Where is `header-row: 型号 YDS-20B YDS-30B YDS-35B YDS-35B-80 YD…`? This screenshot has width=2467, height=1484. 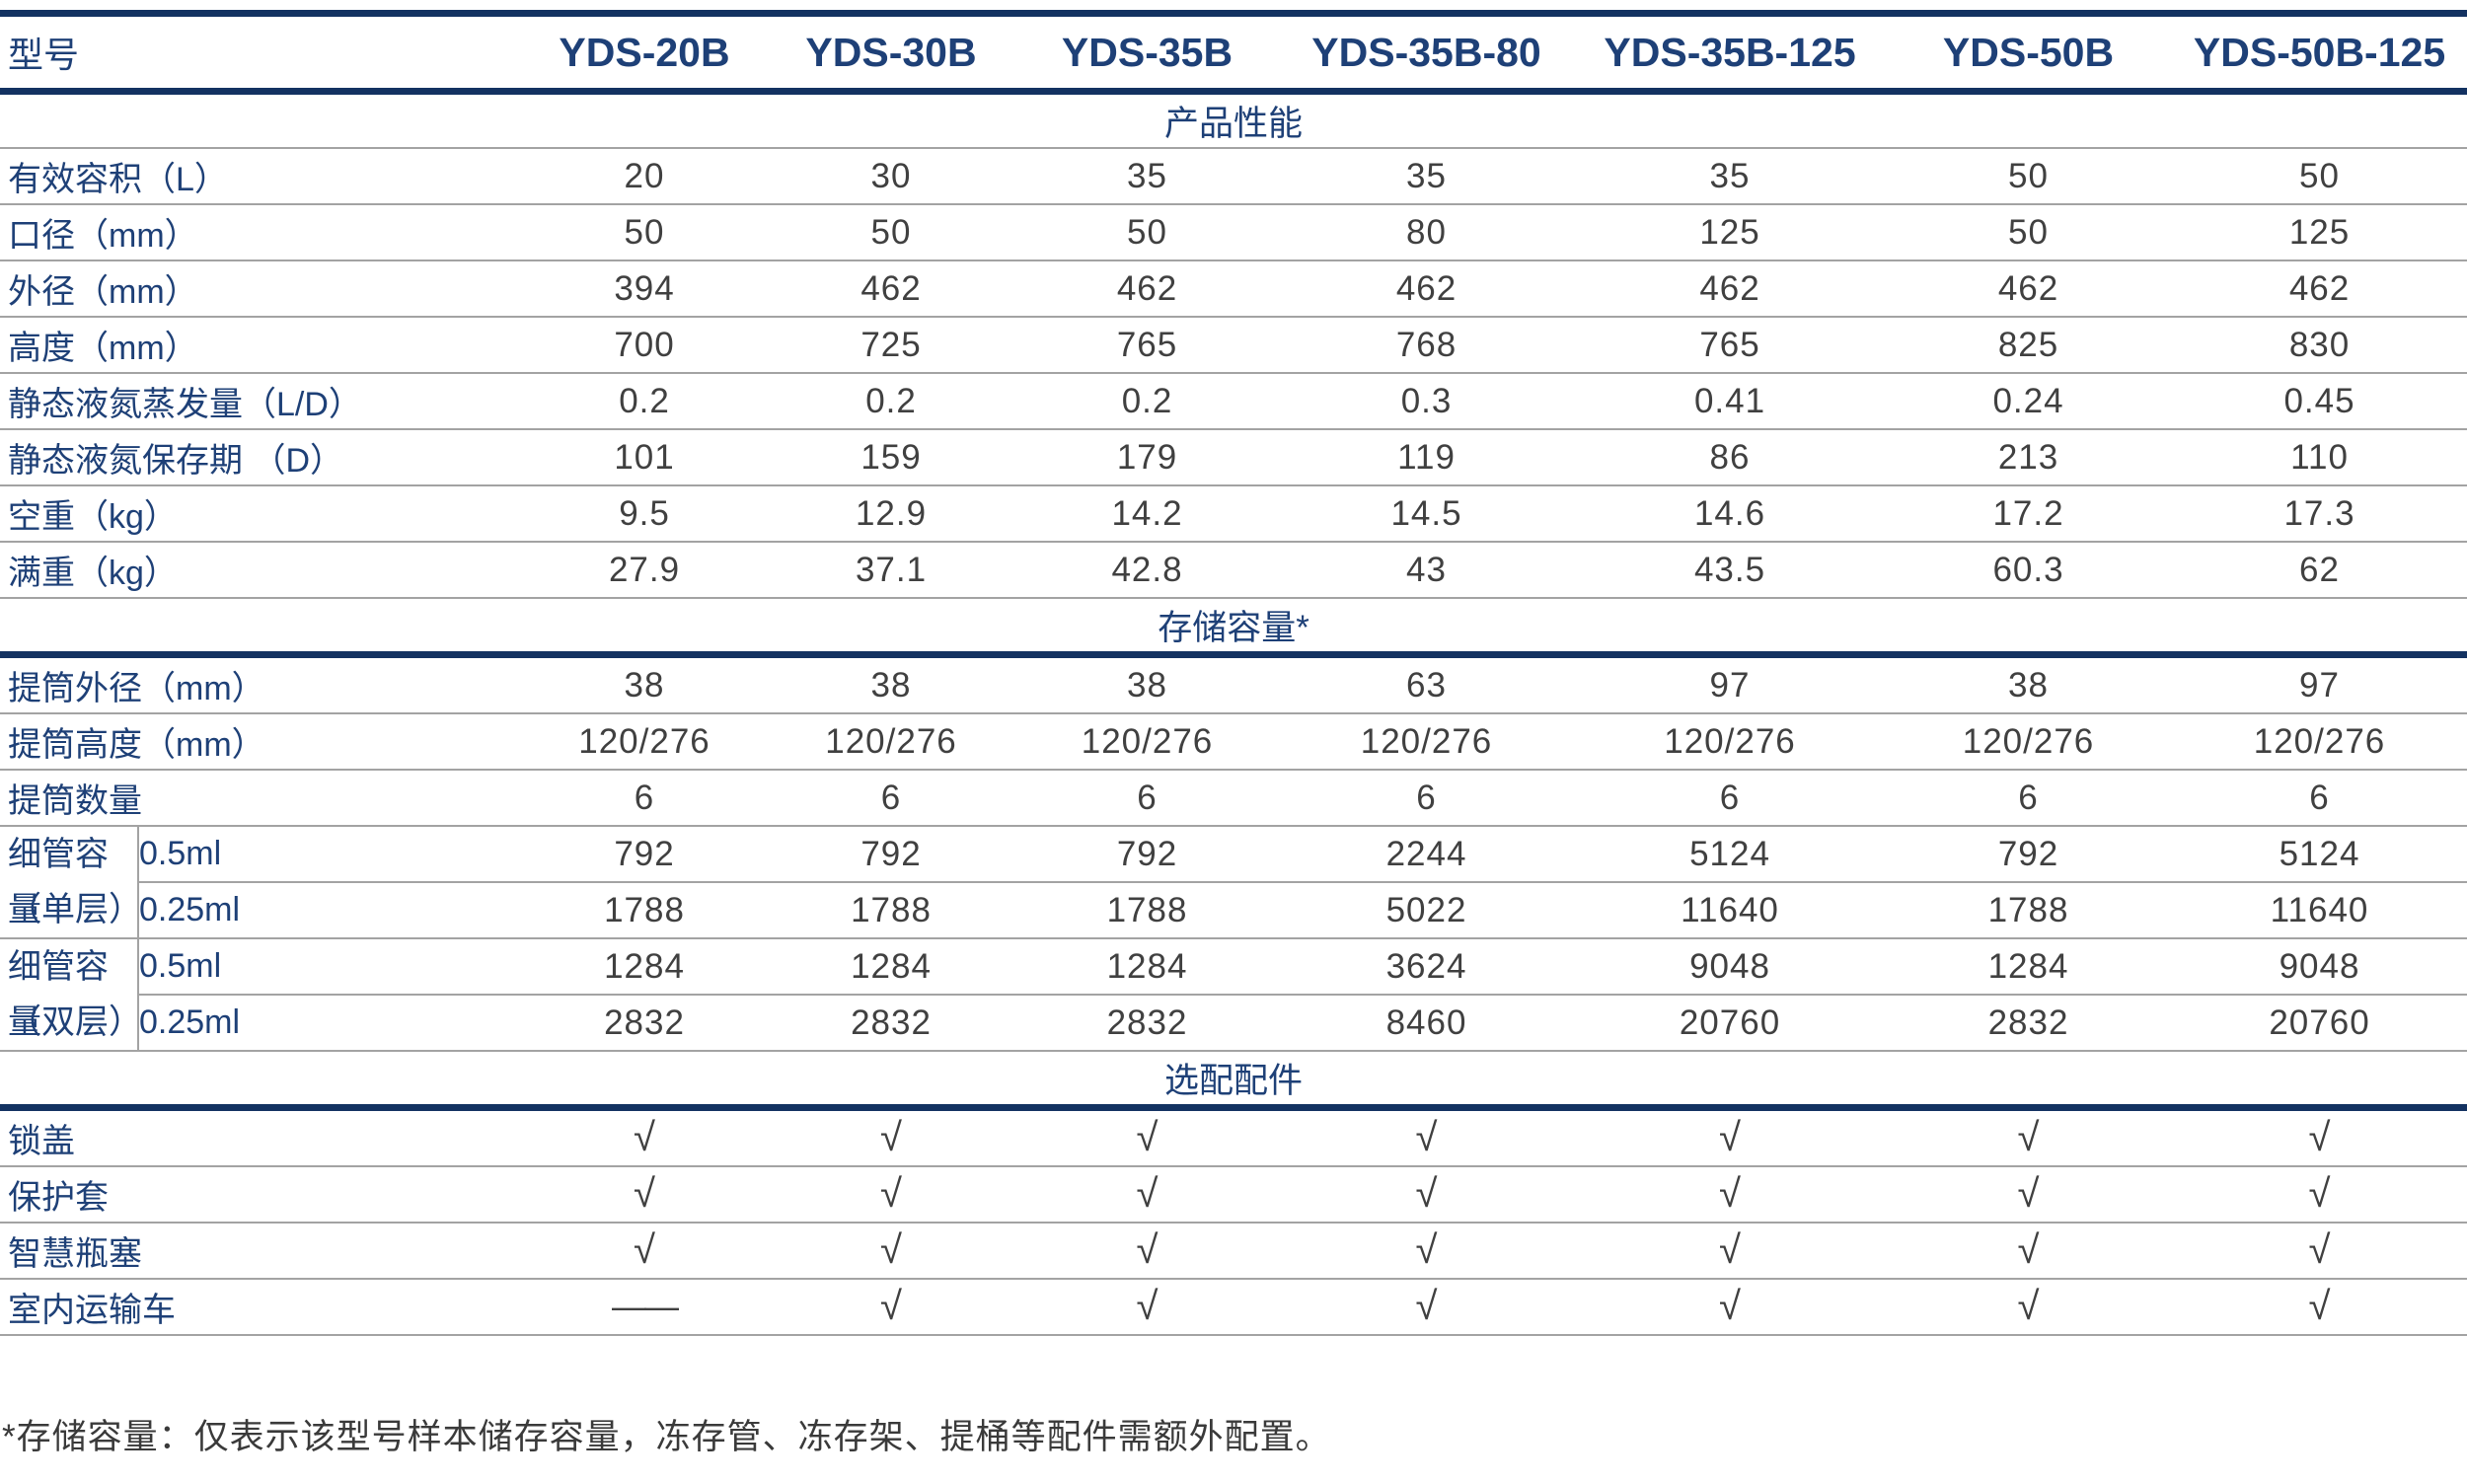
header-row: 型号 YDS-20B YDS-30B YDS-35B YDS-35B-80 YD… is located at coordinates (1233, 54).